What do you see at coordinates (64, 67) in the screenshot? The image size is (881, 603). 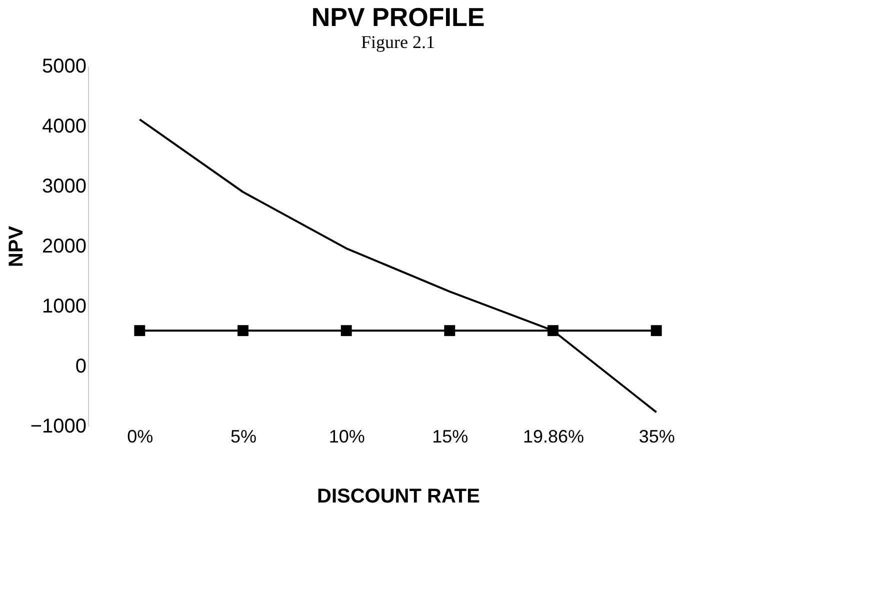 I see `y-tick-label: 5000` at bounding box center [64, 67].